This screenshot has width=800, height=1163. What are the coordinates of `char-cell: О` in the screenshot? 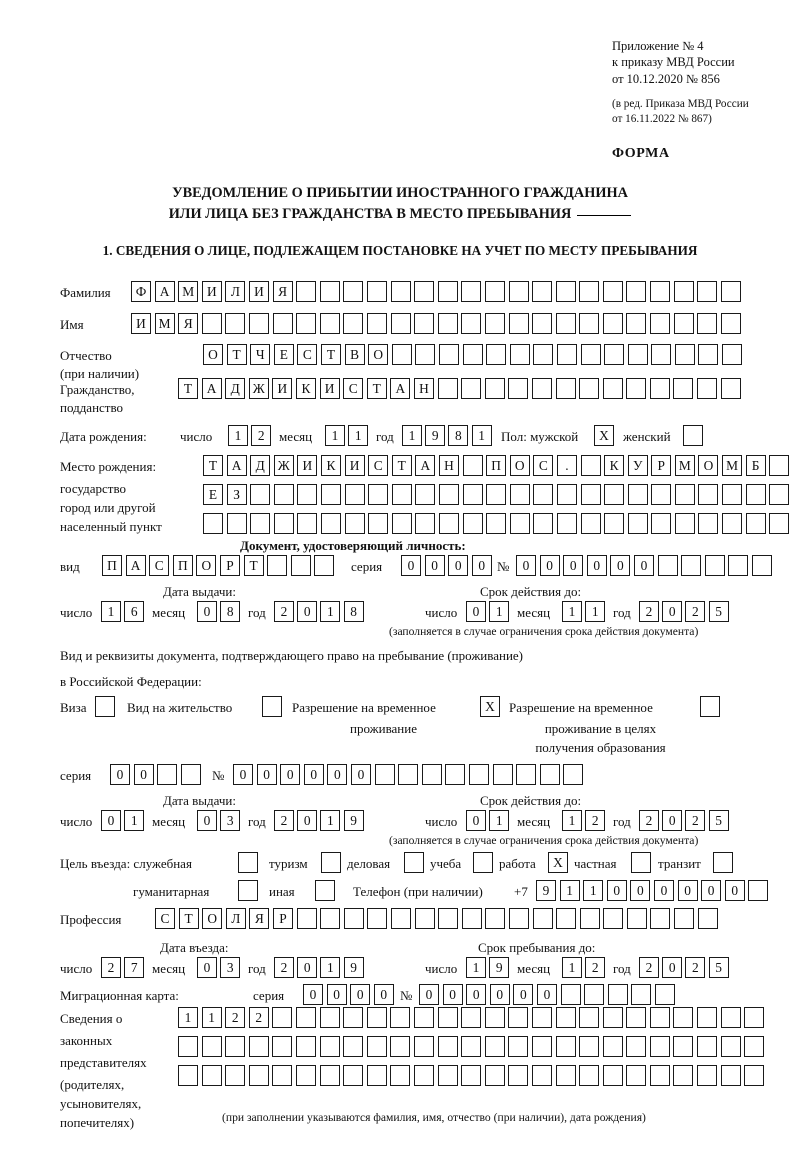 It's located at (206, 565).